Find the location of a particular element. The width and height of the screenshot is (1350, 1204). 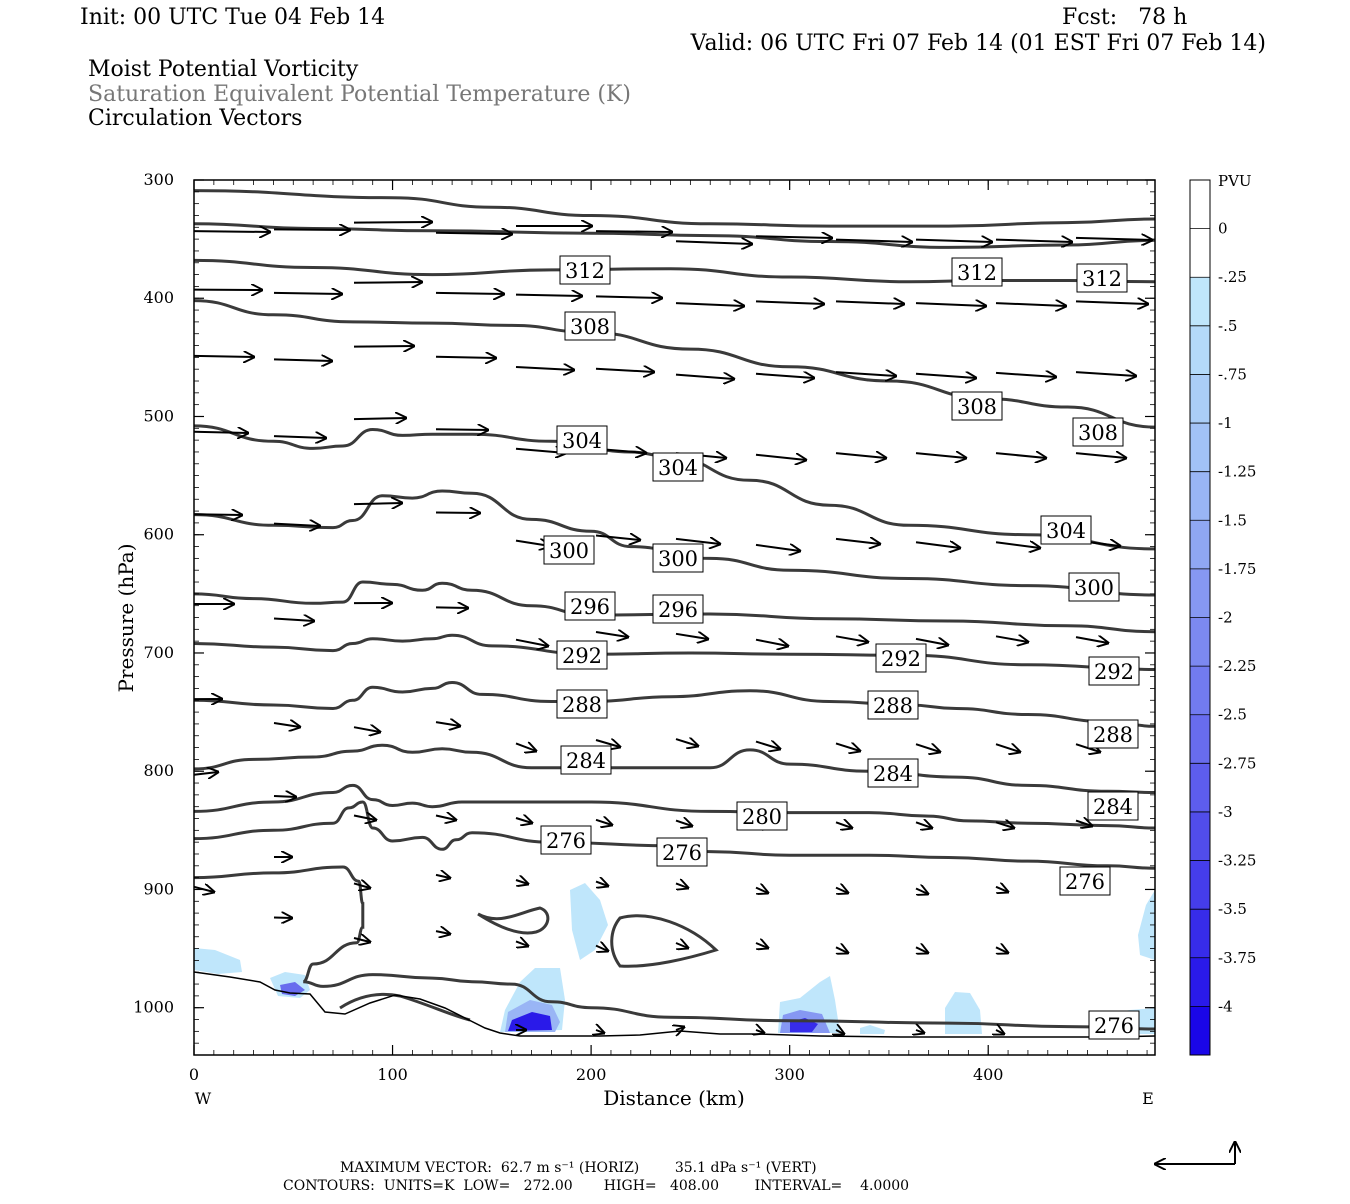

field-title-mpv: Moist Potential Vorticity is located at coordinates (223, 69).